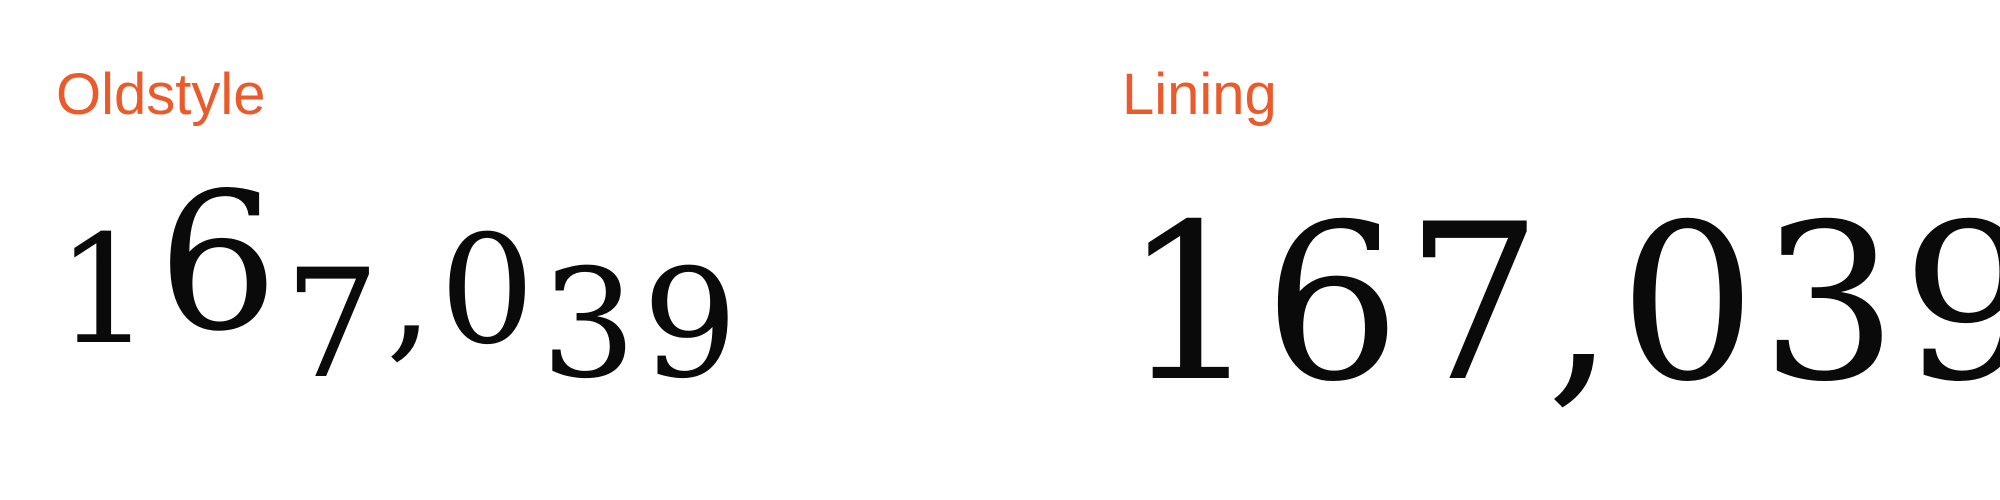  What do you see at coordinates (161, 94) in the screenshot?
I see `oldstyle-label: Oldstyle` at bounding box center [161, 94].